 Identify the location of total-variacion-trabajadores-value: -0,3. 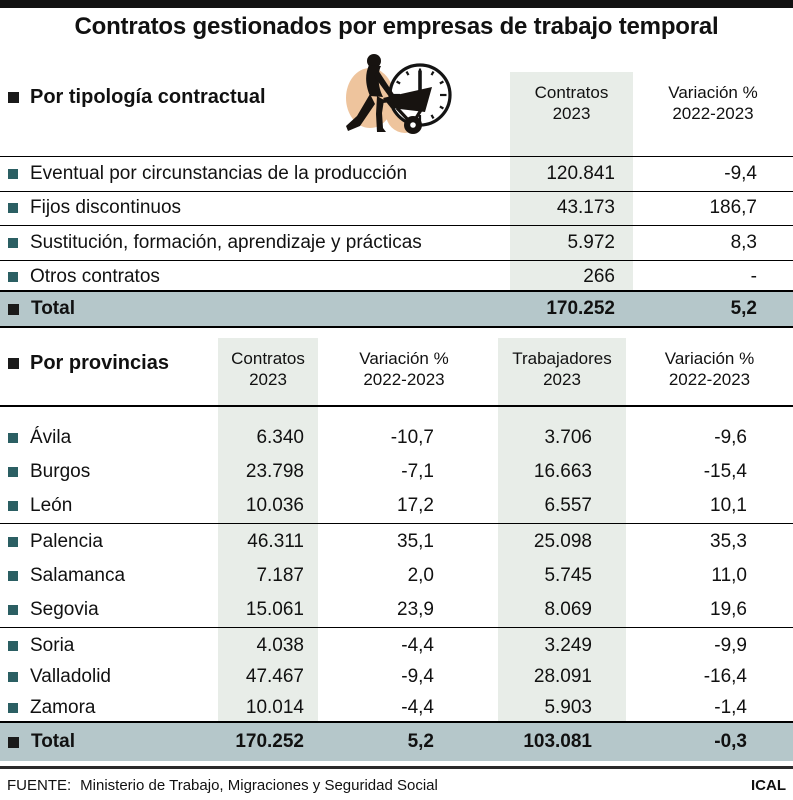
(730, 741).